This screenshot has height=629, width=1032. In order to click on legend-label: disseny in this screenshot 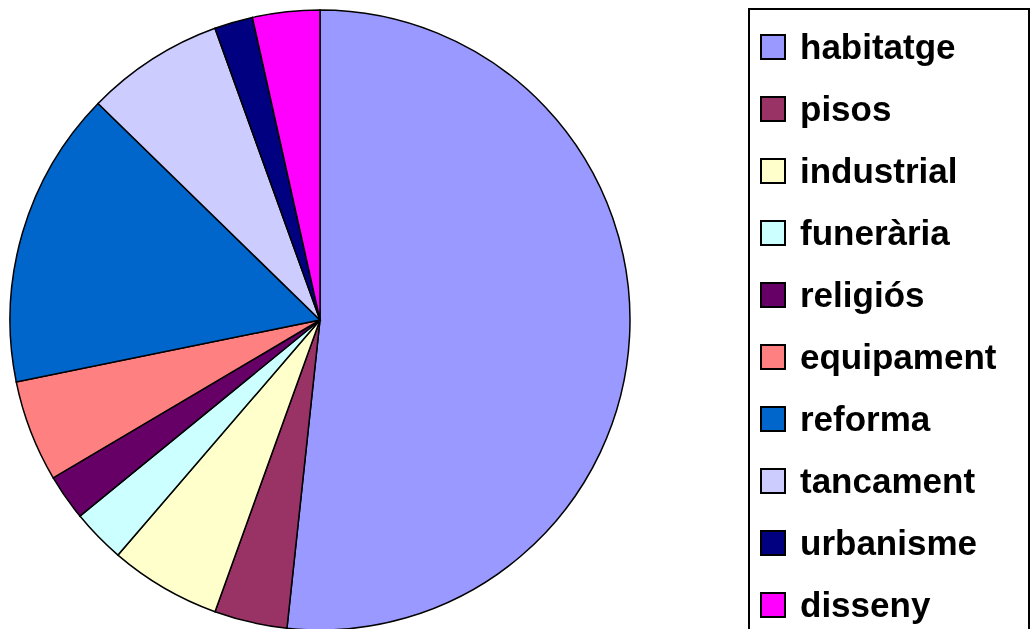, I will do `click(865, 605)`.